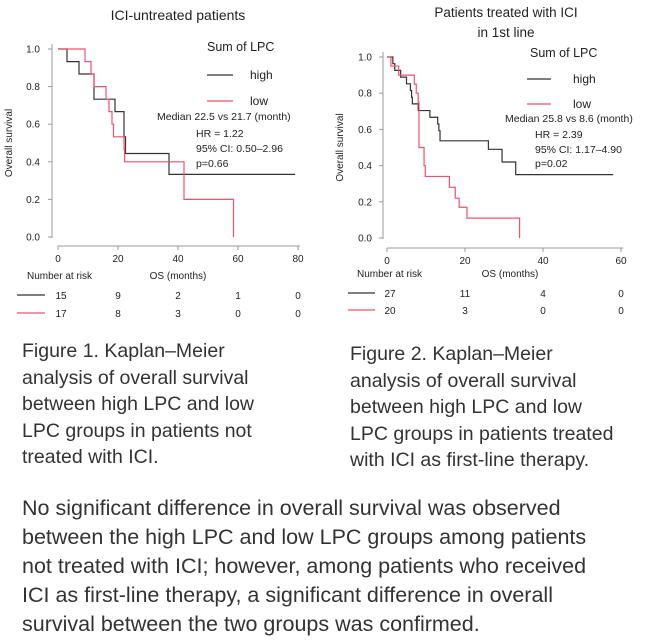  Describe the element at coordinates (551, 164) in the screenshot. I see `stats-text: p=0.02` at that location.